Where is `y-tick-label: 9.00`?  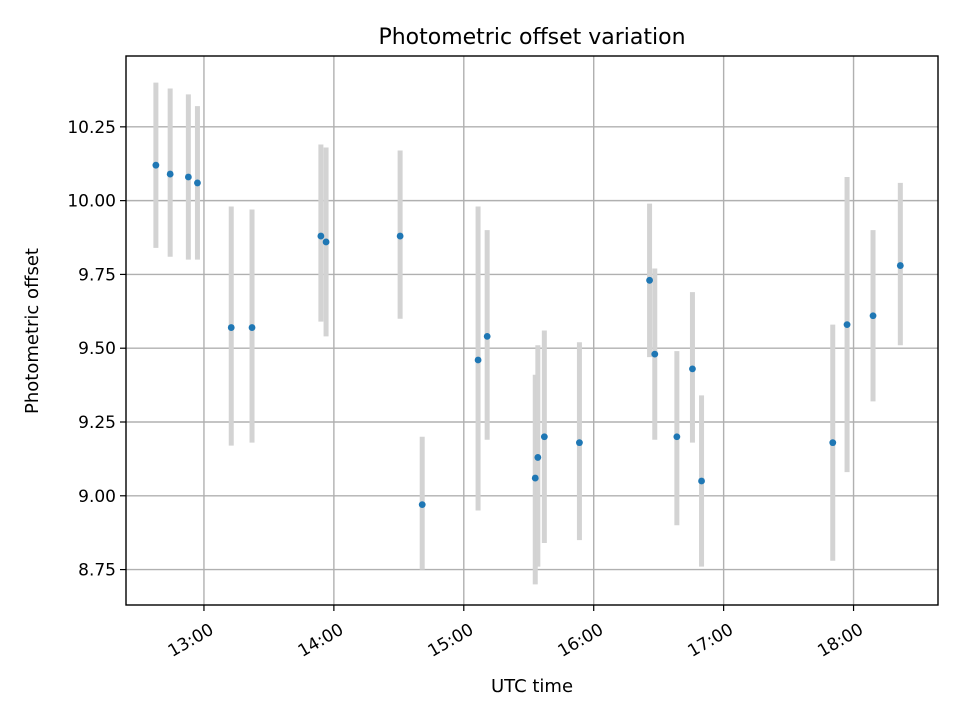
y-tick-label: 9.00 is located at coordinates (97, 497).